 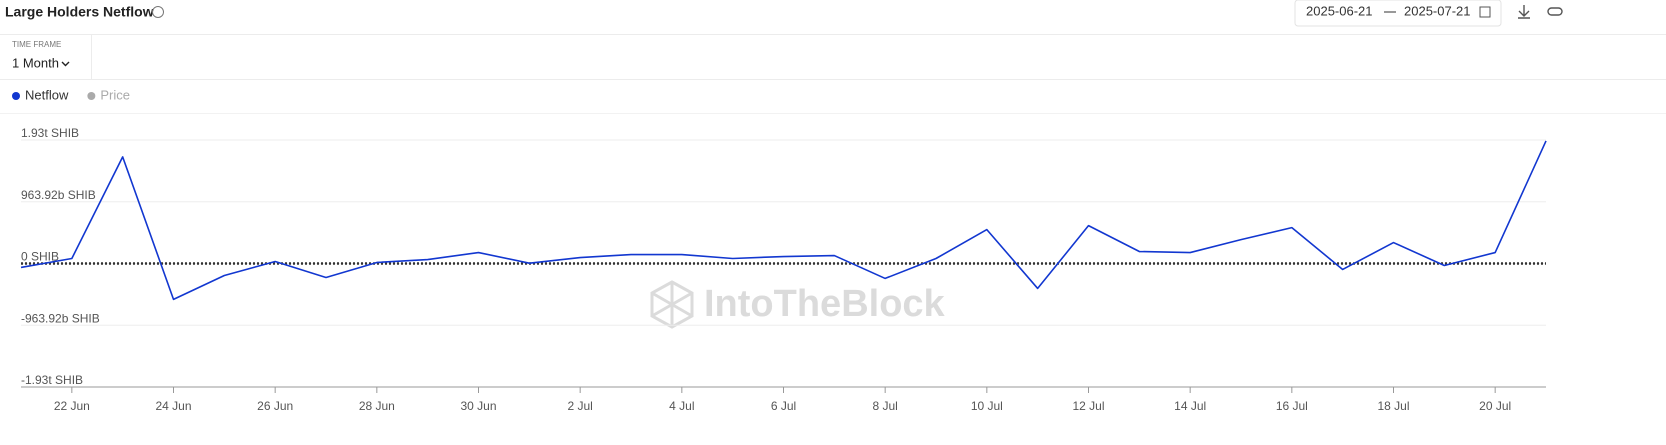 What do you see at coordinates (1555, 11) in the screenshot?
I see `link-icon` at bounding box center [1555, 11].